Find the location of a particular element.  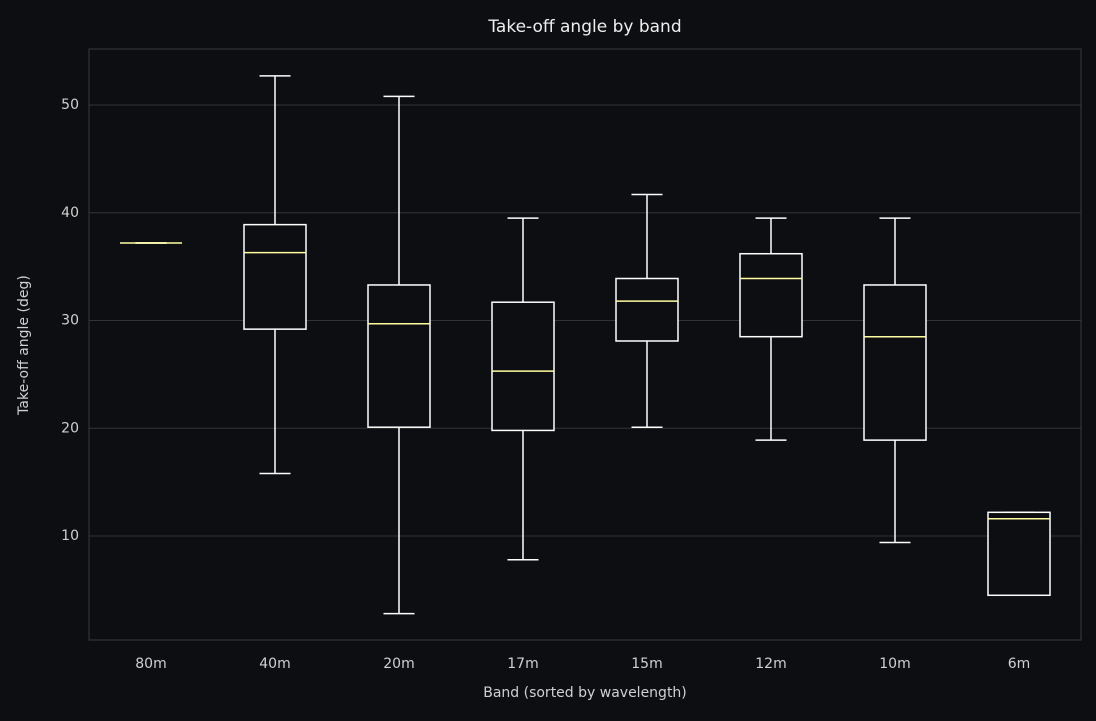

y-tick-label: 20 is located at coordinates (70, 428).